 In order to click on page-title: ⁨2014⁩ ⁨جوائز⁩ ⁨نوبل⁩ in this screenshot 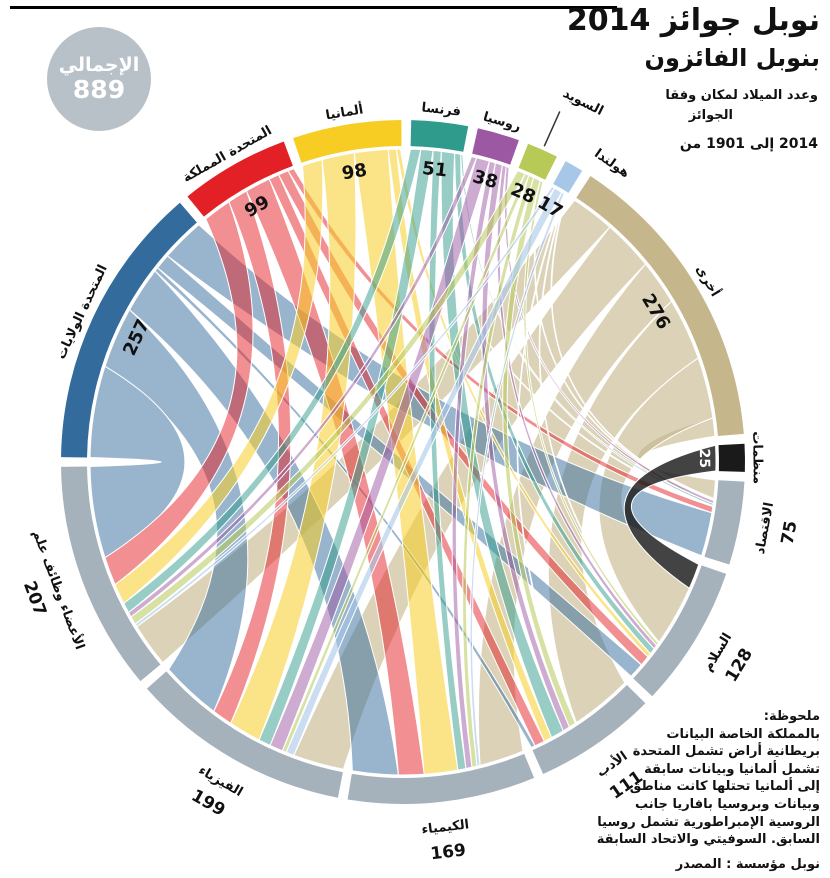, I will do `click(693, 20)`.